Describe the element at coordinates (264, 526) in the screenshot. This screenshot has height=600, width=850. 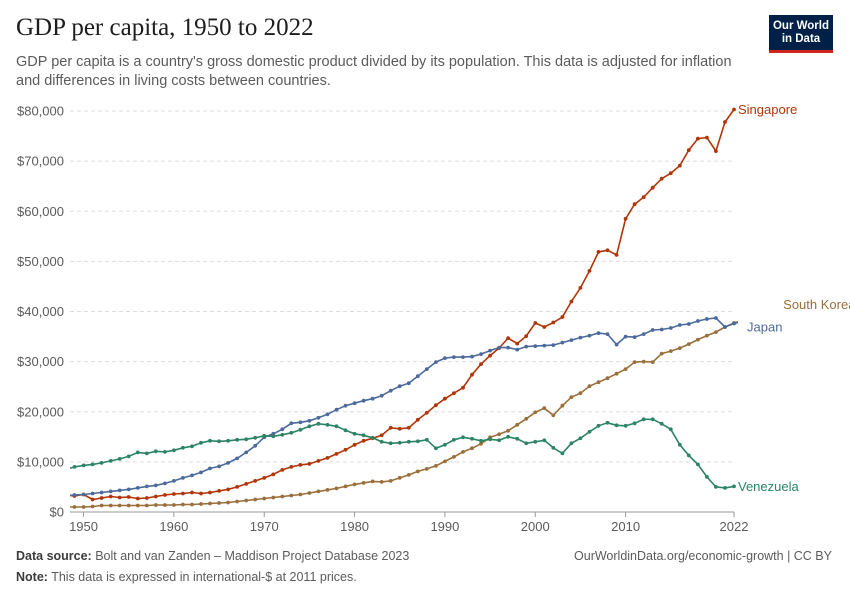
I see `x-tick-label: 1970` at that location.